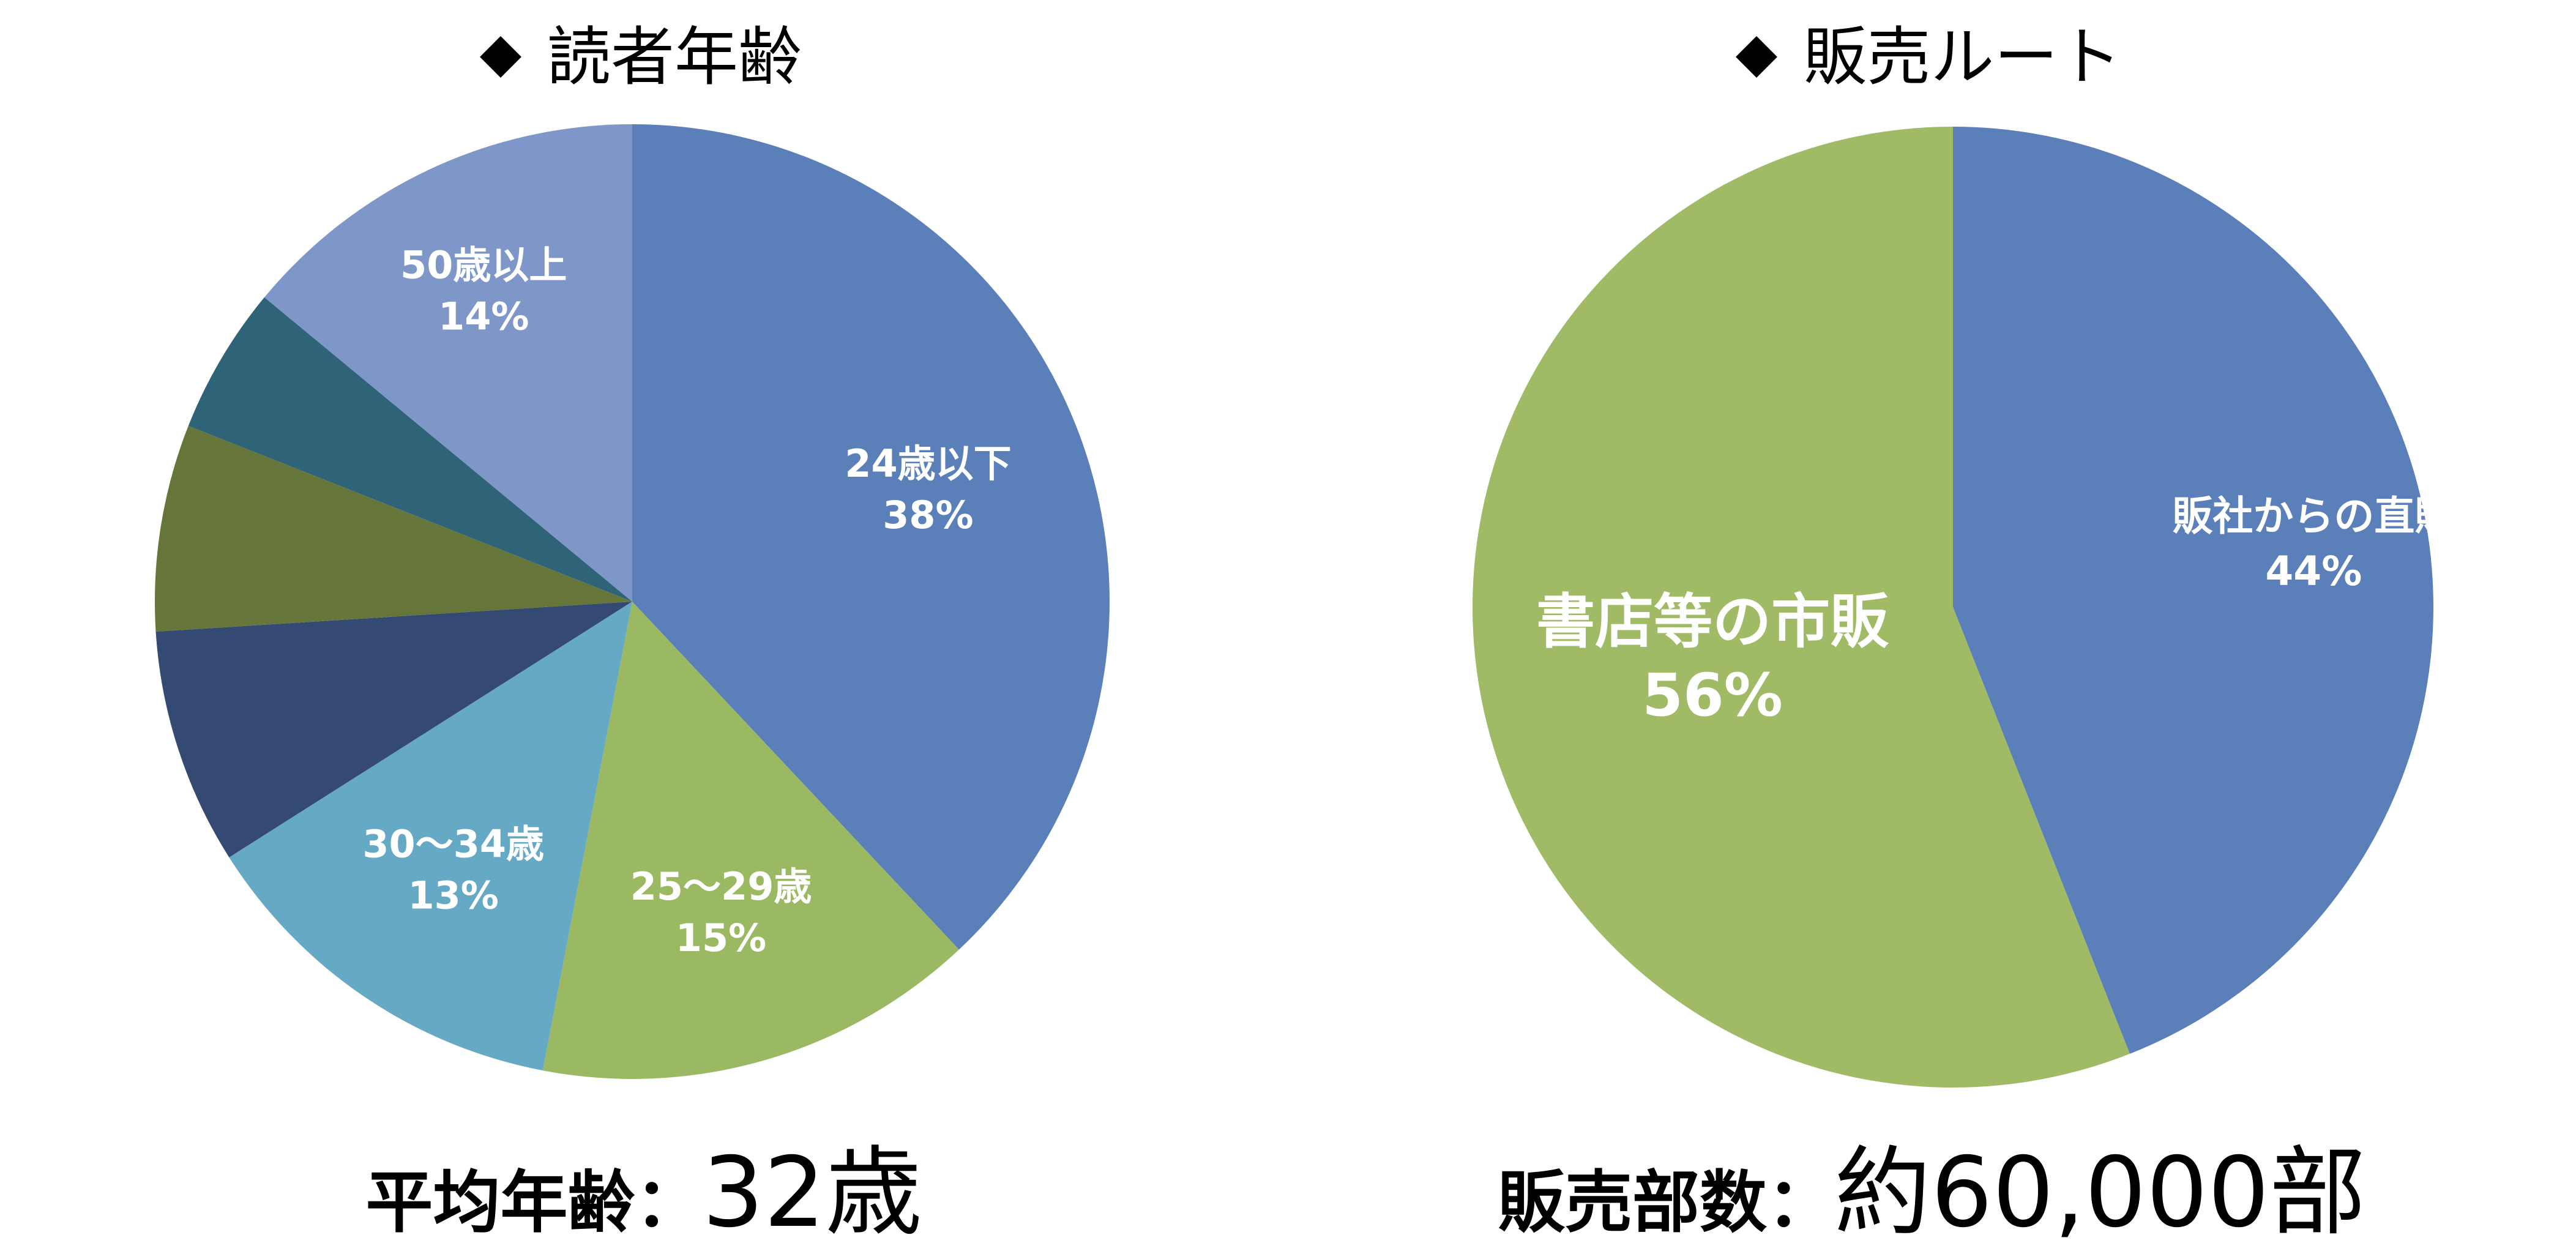  I want to click on slice-pct-0-0: 38%, so click(928, 515).